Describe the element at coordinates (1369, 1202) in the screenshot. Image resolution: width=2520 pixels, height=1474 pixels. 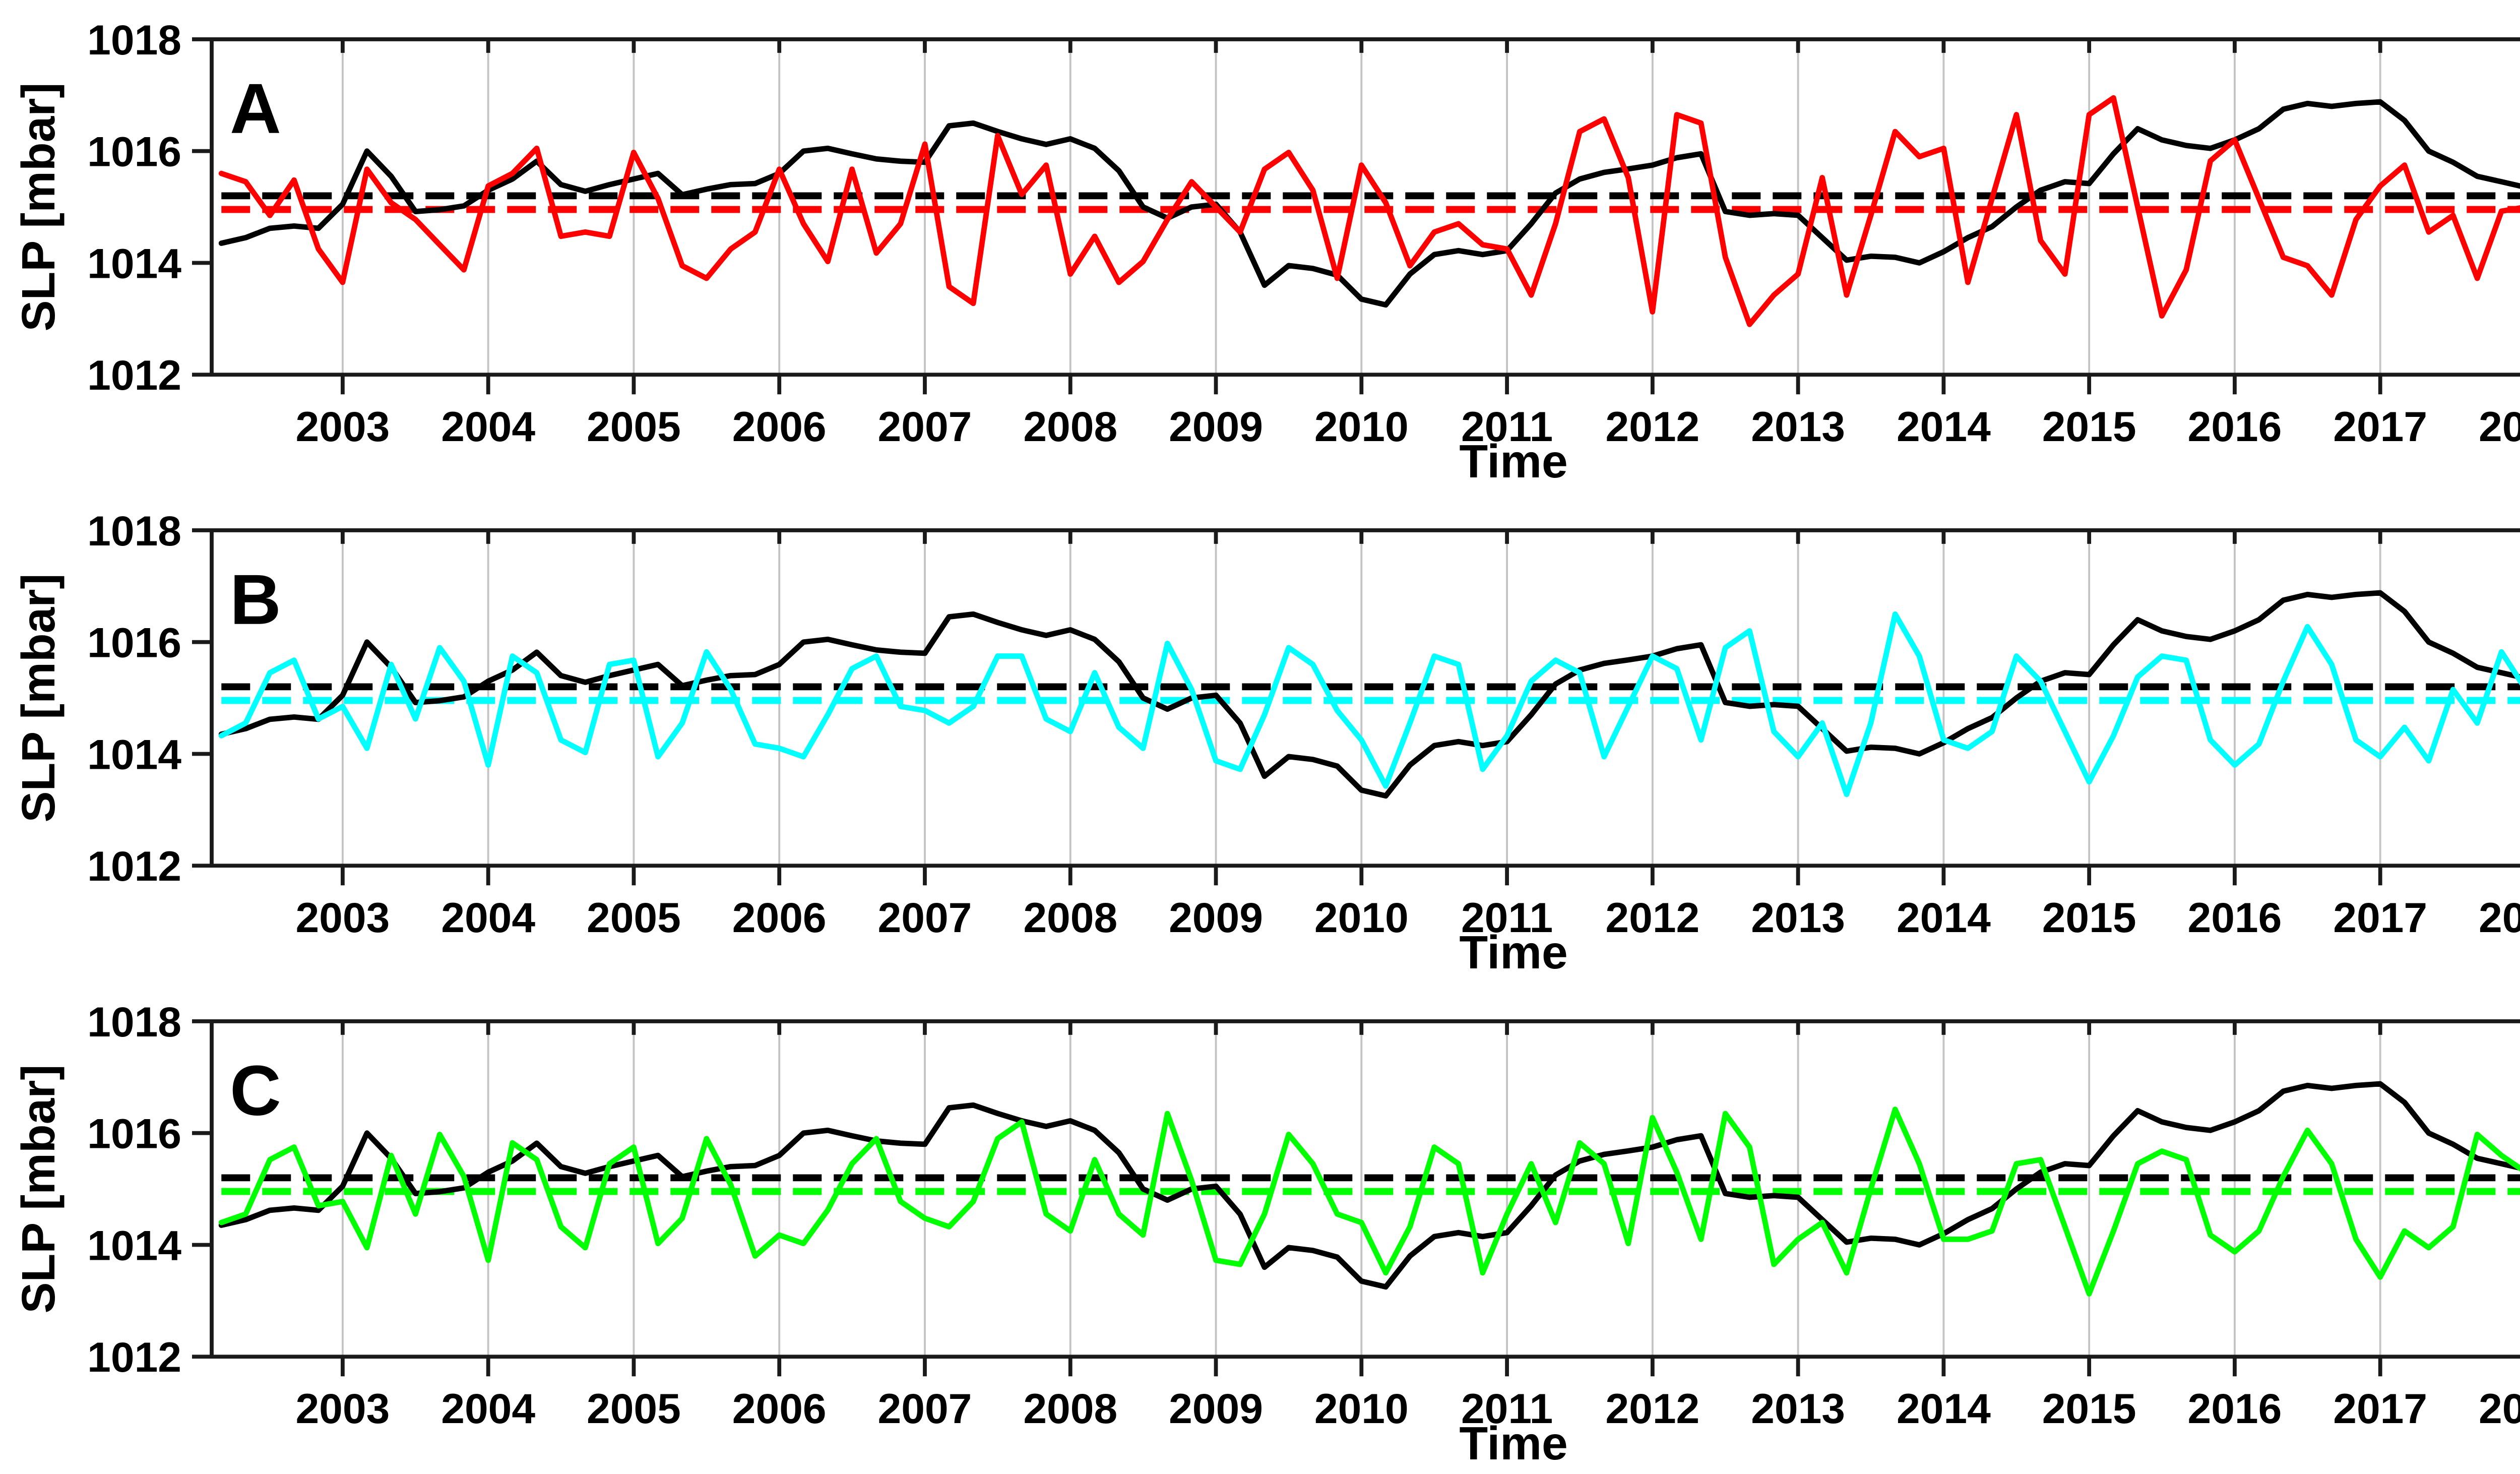
I see `moi2-curve` at that location.